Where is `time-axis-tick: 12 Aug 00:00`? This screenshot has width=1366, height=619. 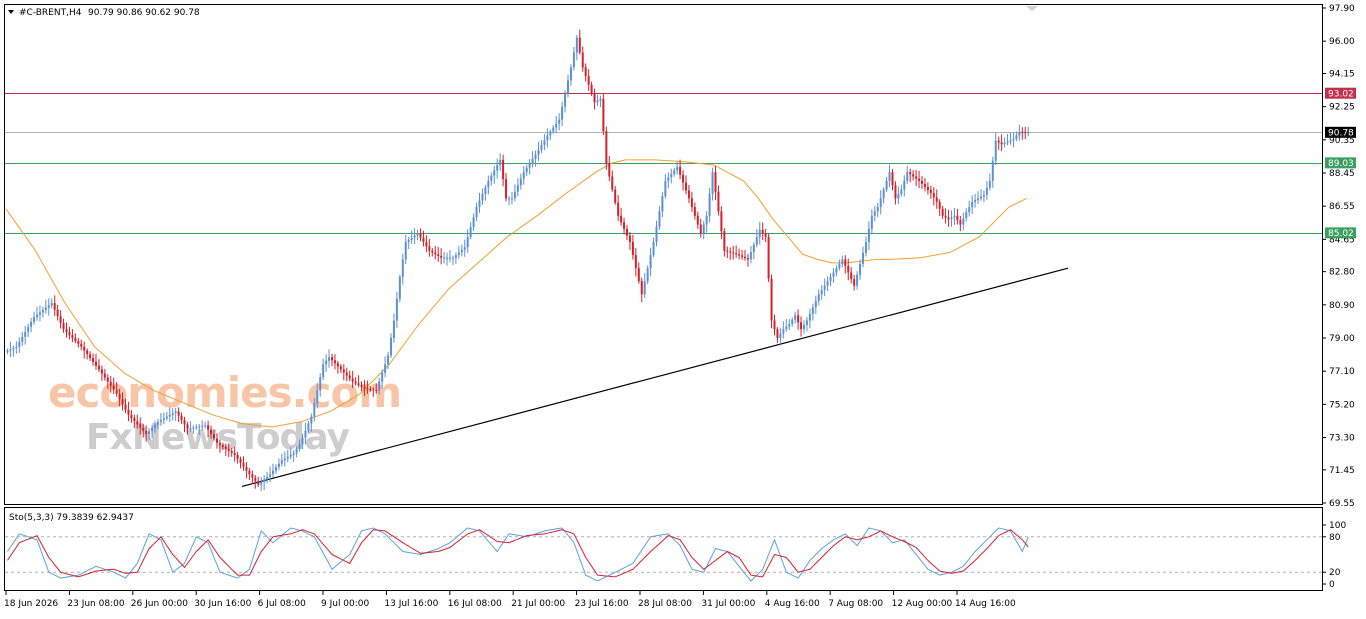 time-axis-tick: 12 Aug 00:00 is located at coordinates (922, 604).